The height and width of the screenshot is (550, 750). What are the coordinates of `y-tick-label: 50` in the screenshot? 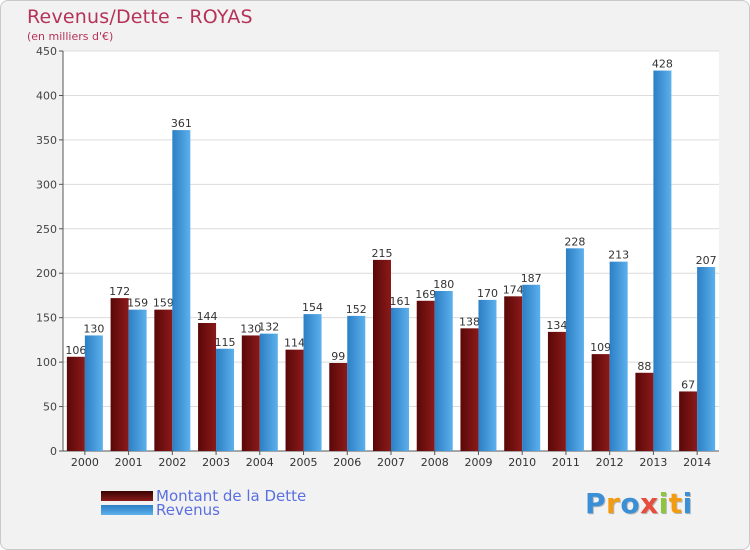 It's located at (50, 407).